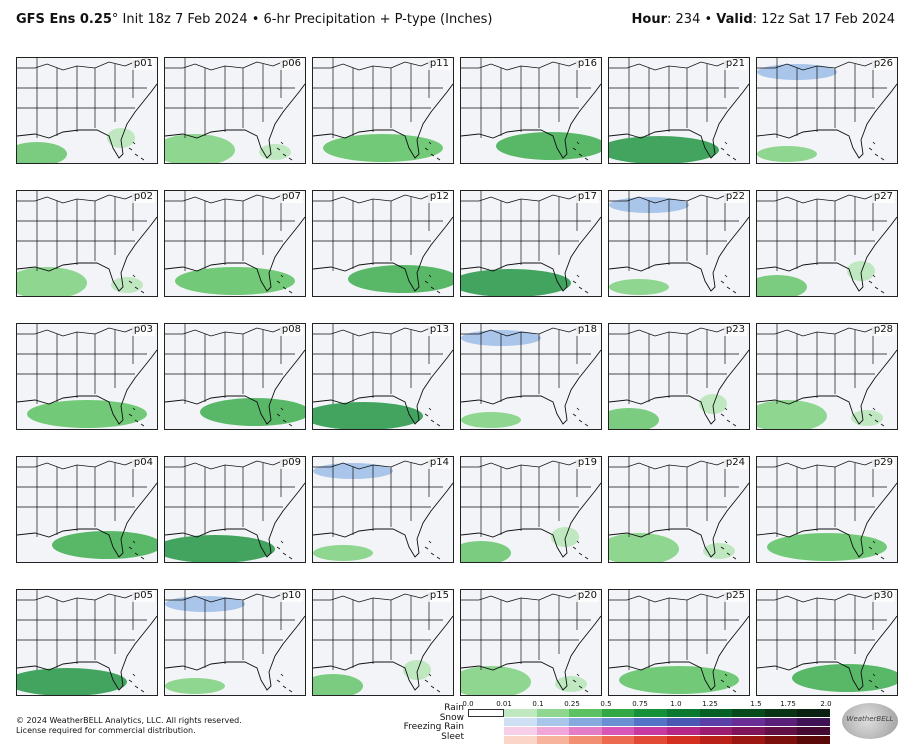 The image size is (913, 750). What do you see at coordinates (883, 197) in the screenshot?
I see `member-label: p27` at bounding box center [883, 197].